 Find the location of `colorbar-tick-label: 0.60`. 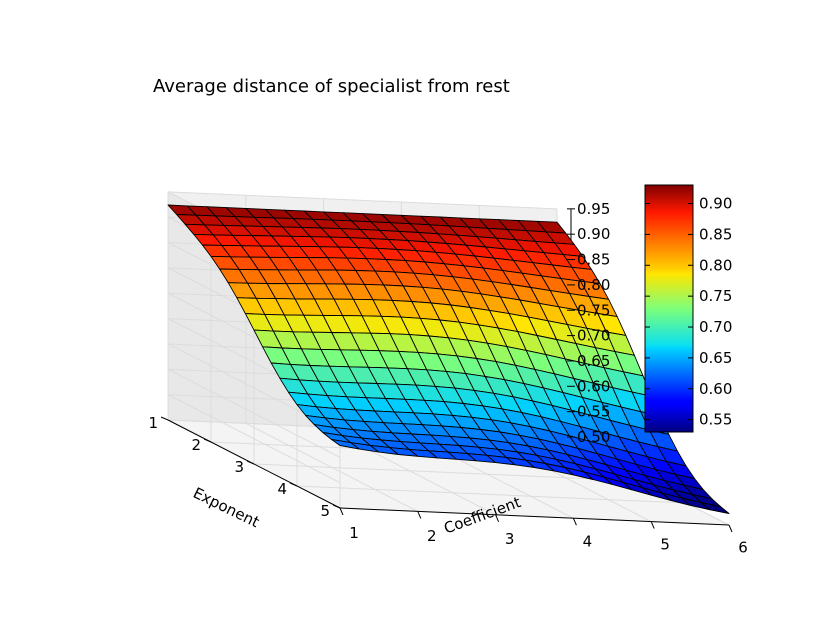

colorbar-tick-label: 0.60 is located at coordinates (715, 389).